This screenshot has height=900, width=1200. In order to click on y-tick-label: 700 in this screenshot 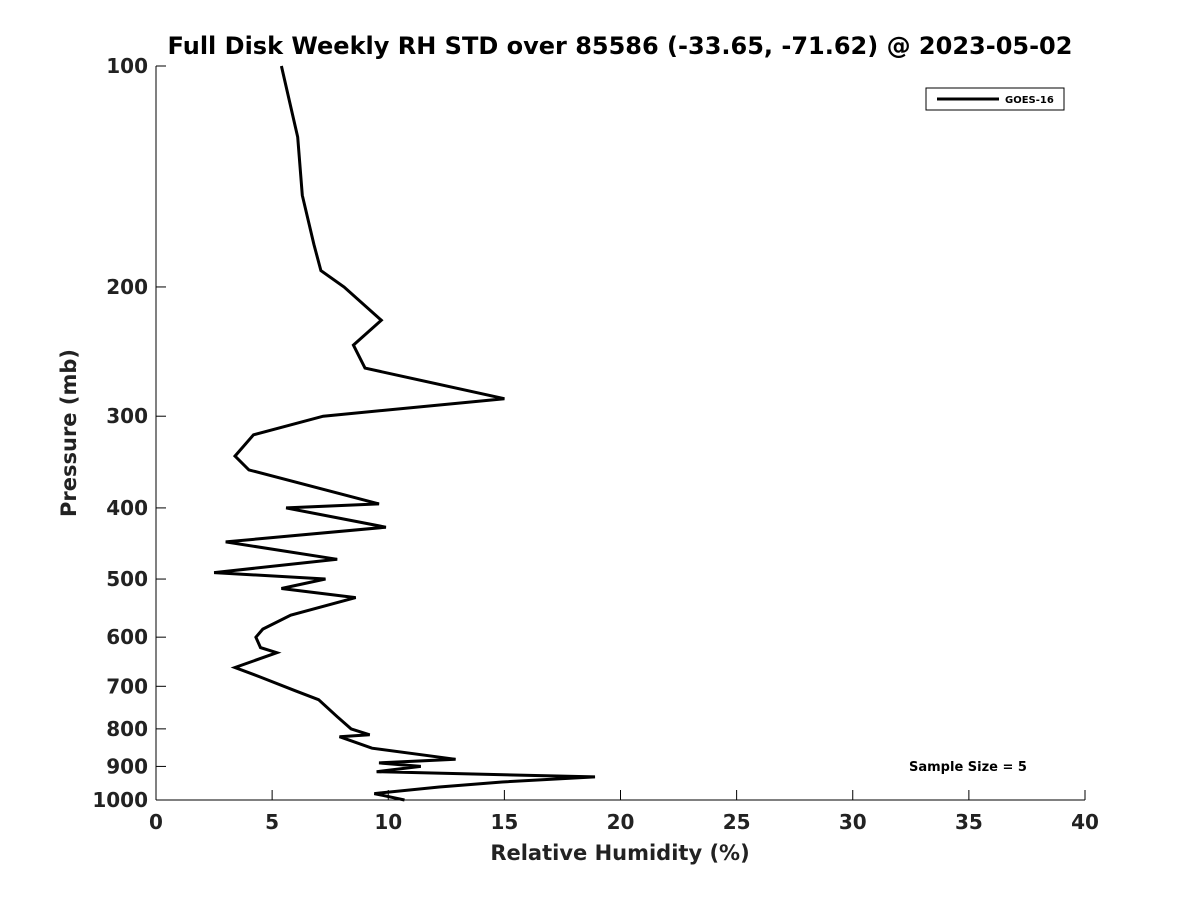, I will do `click(127, 686)`.